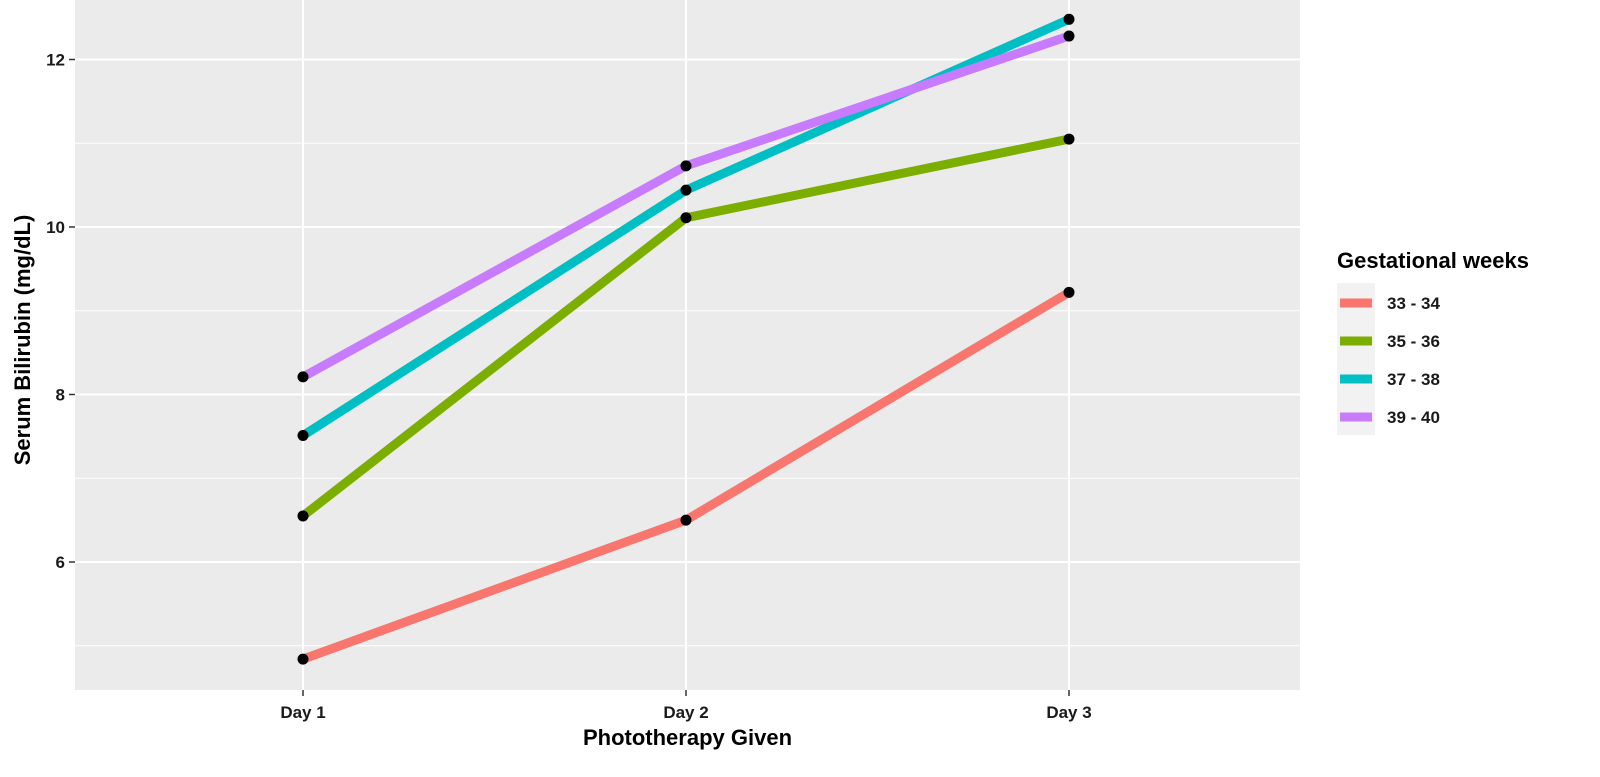 This screenshot has height=777, width=1600. I want to click on y-axis: 6 8 10 12, so click(60, 311).